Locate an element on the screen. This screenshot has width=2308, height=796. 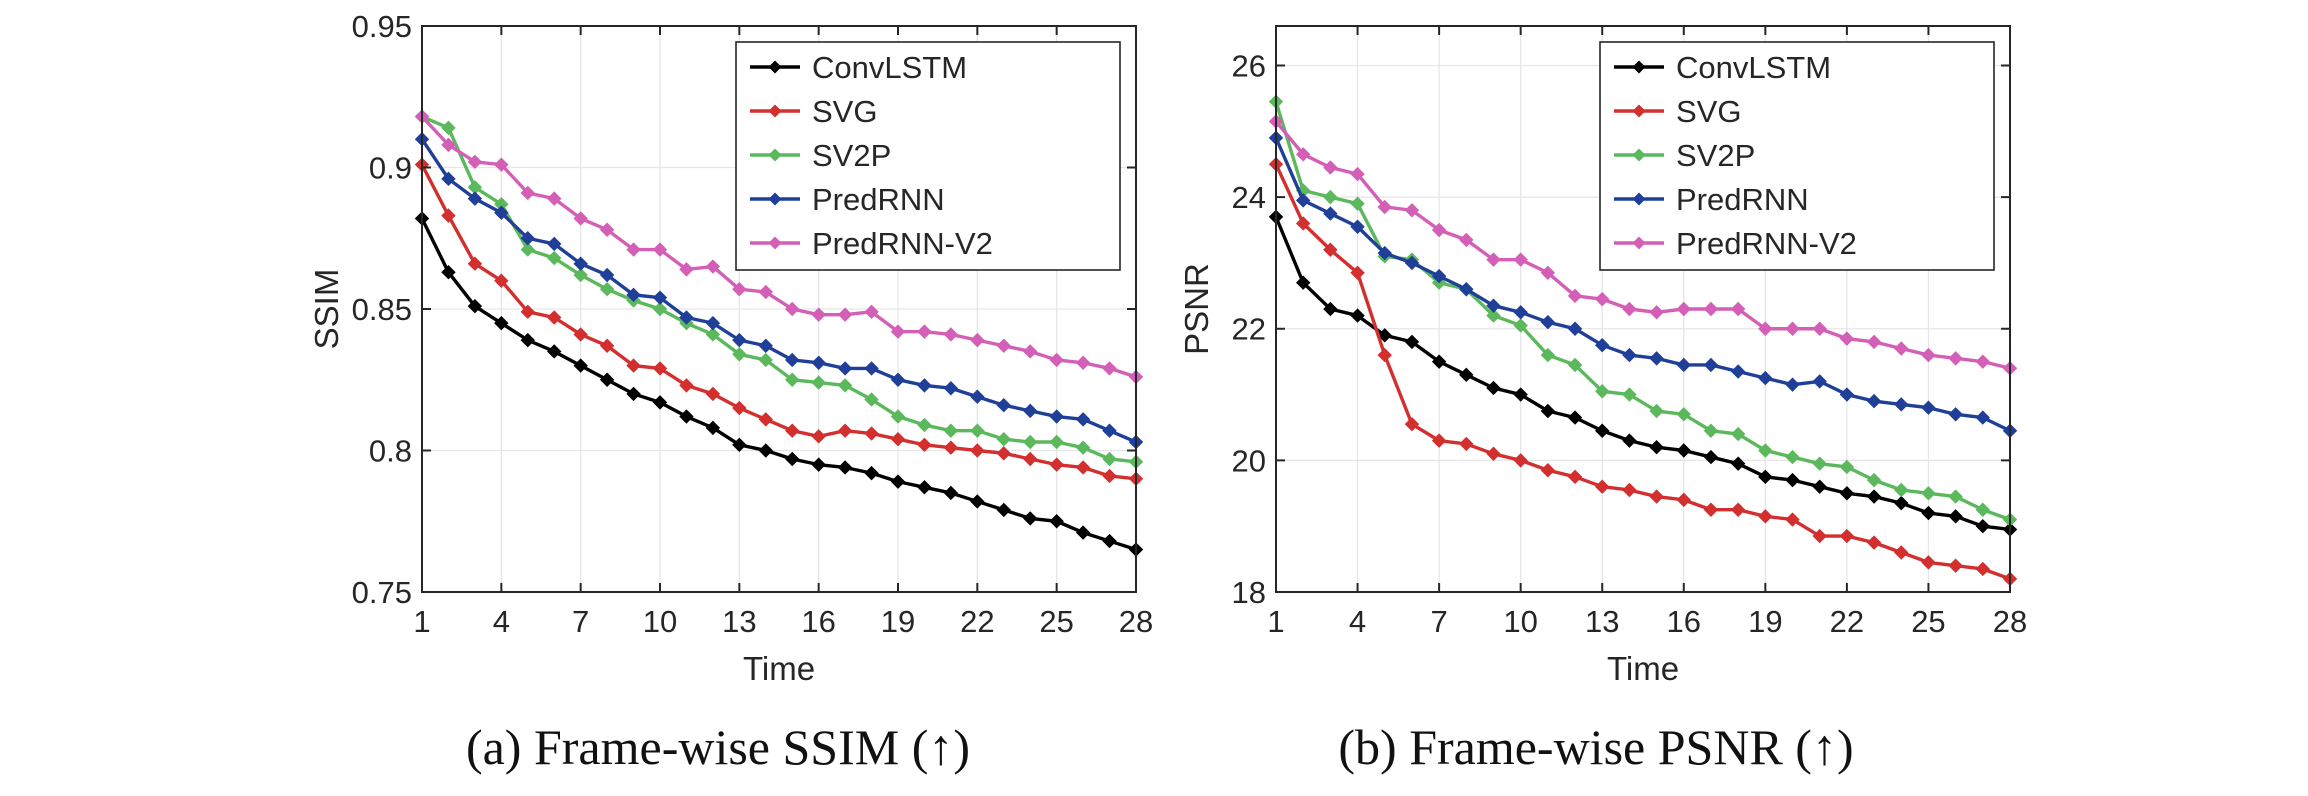
series-predrnn-v2 is located at coordinates (1643, 245).